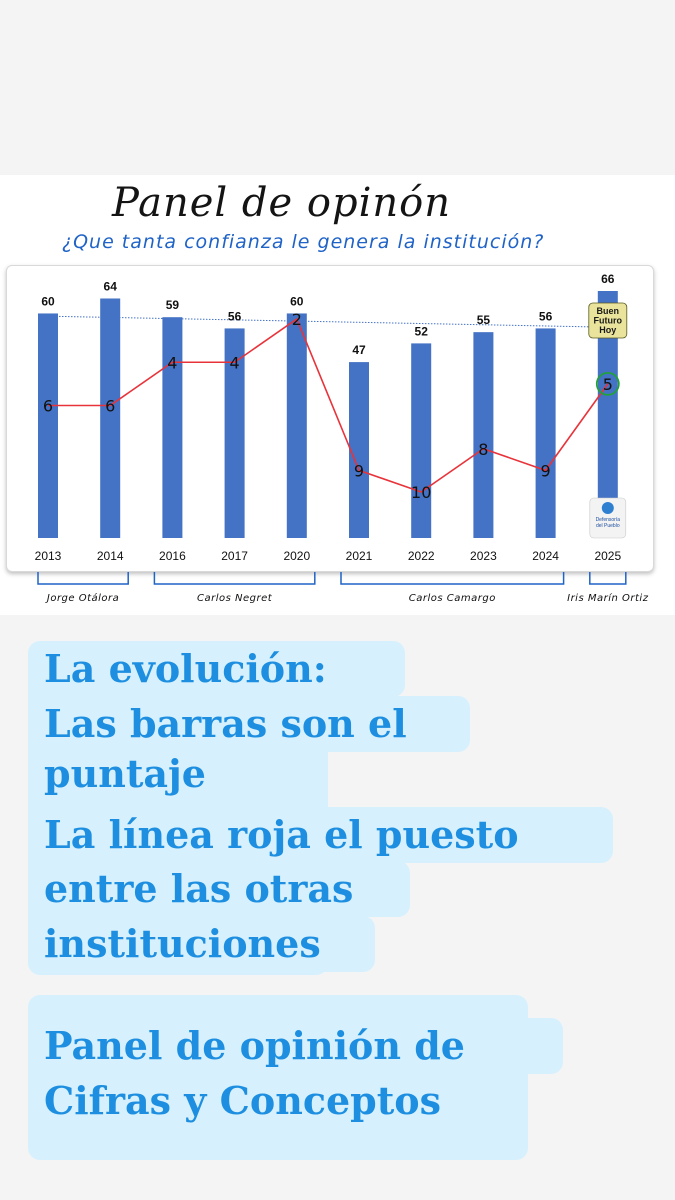 This screenshot has height=1200, width=675. What do you see at coordinates (421, 492) in the screenshot?
I see `rank-label-2022: 10` at bounding box center [421, 492].